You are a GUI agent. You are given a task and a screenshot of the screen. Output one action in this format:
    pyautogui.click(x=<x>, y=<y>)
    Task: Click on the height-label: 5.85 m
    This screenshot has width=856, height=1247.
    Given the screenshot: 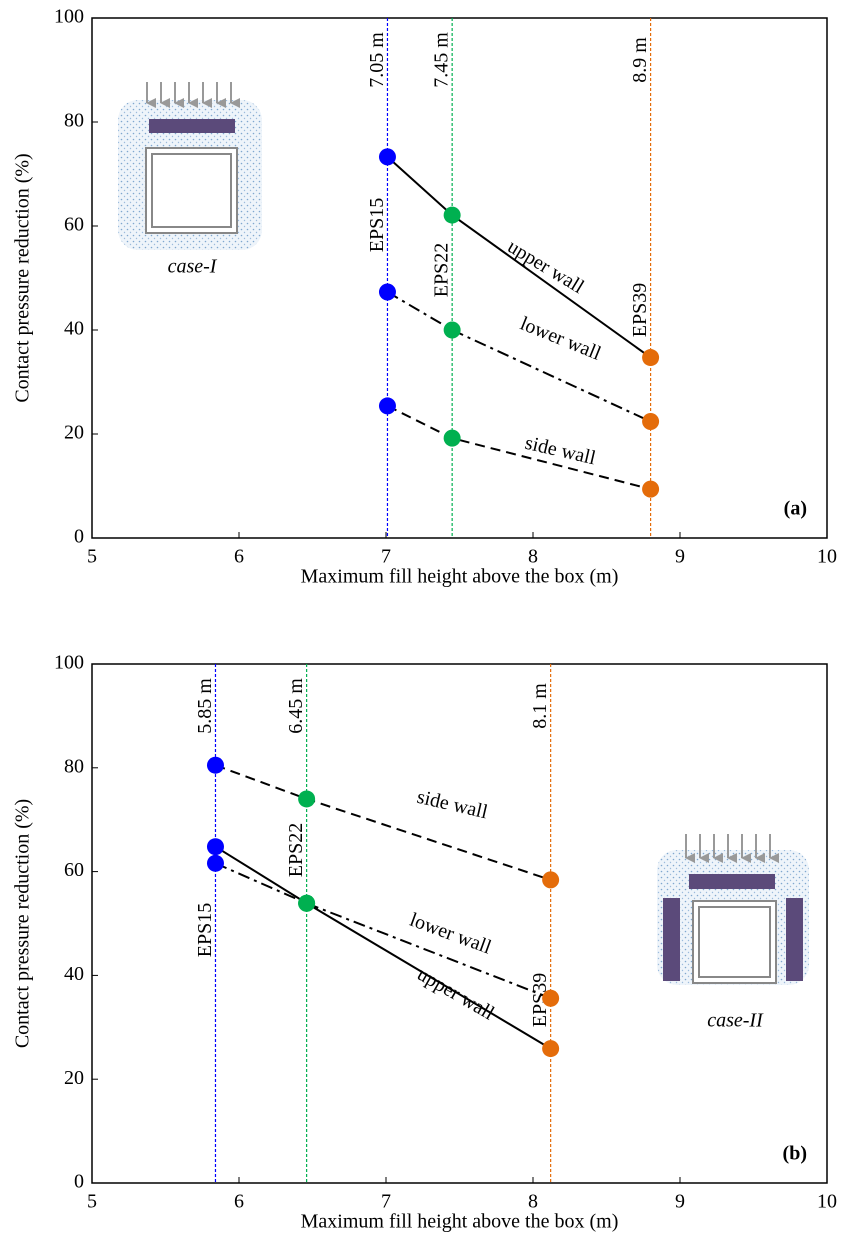 What is the action you would take?
    pyautogui.click(x=205, y=706)
    